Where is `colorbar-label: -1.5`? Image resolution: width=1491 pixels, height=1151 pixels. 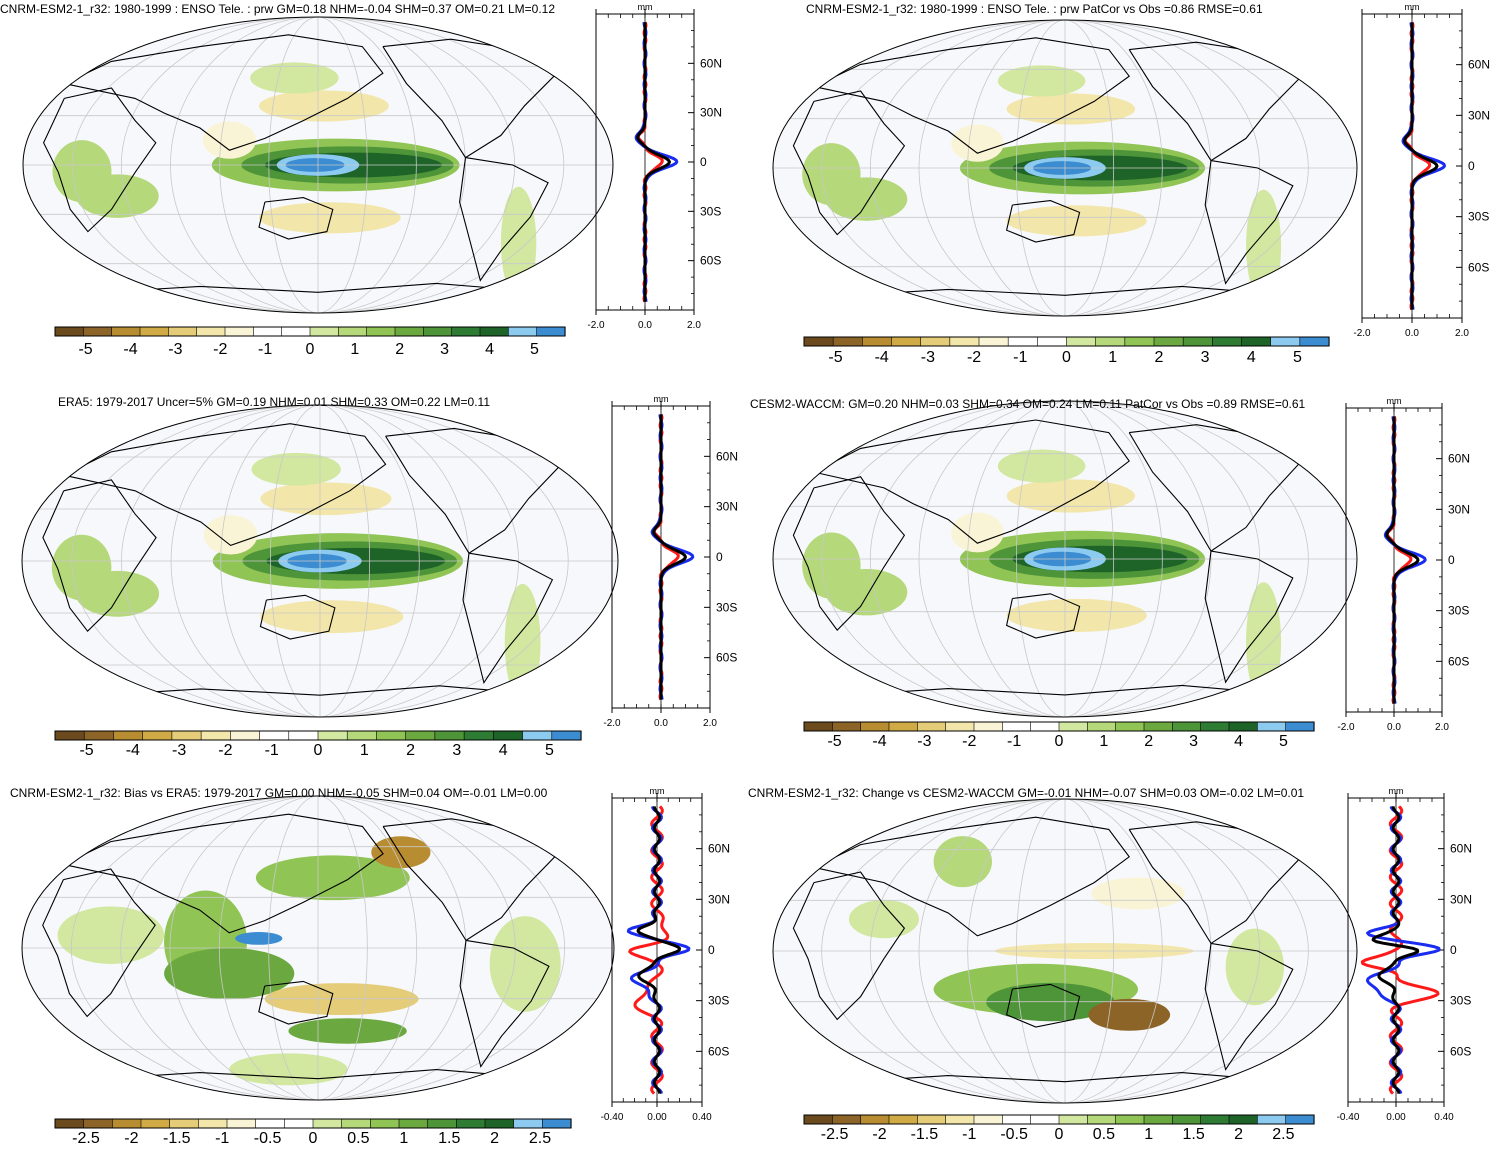
colorbar-label: -1.5 is located at coordinates (925, 1134).